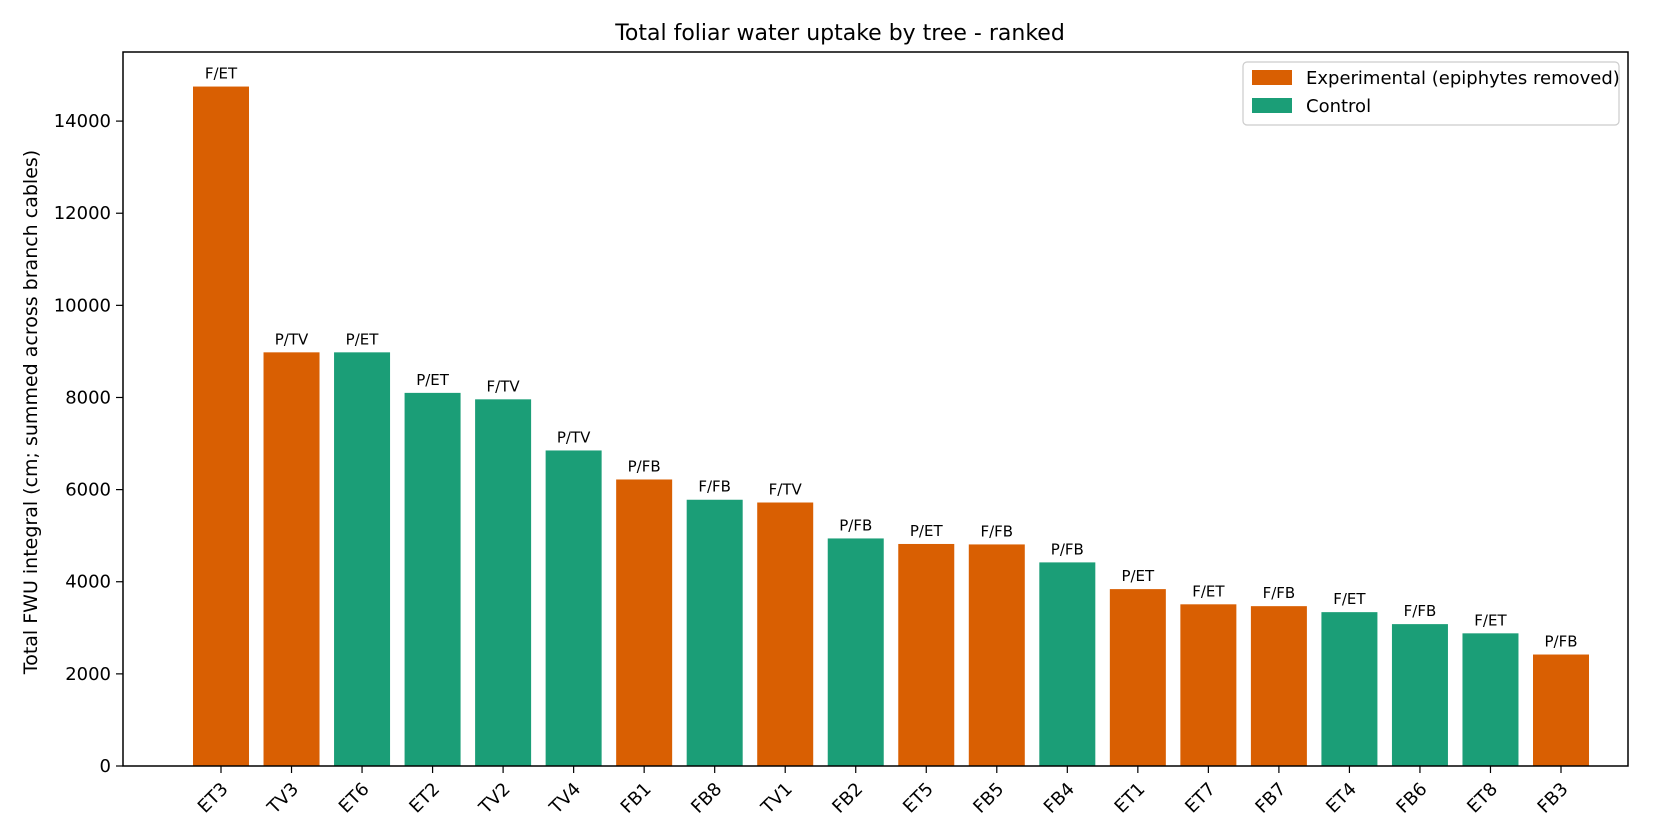  I want to click on x-tick-label: ET6, so click(354, 798).